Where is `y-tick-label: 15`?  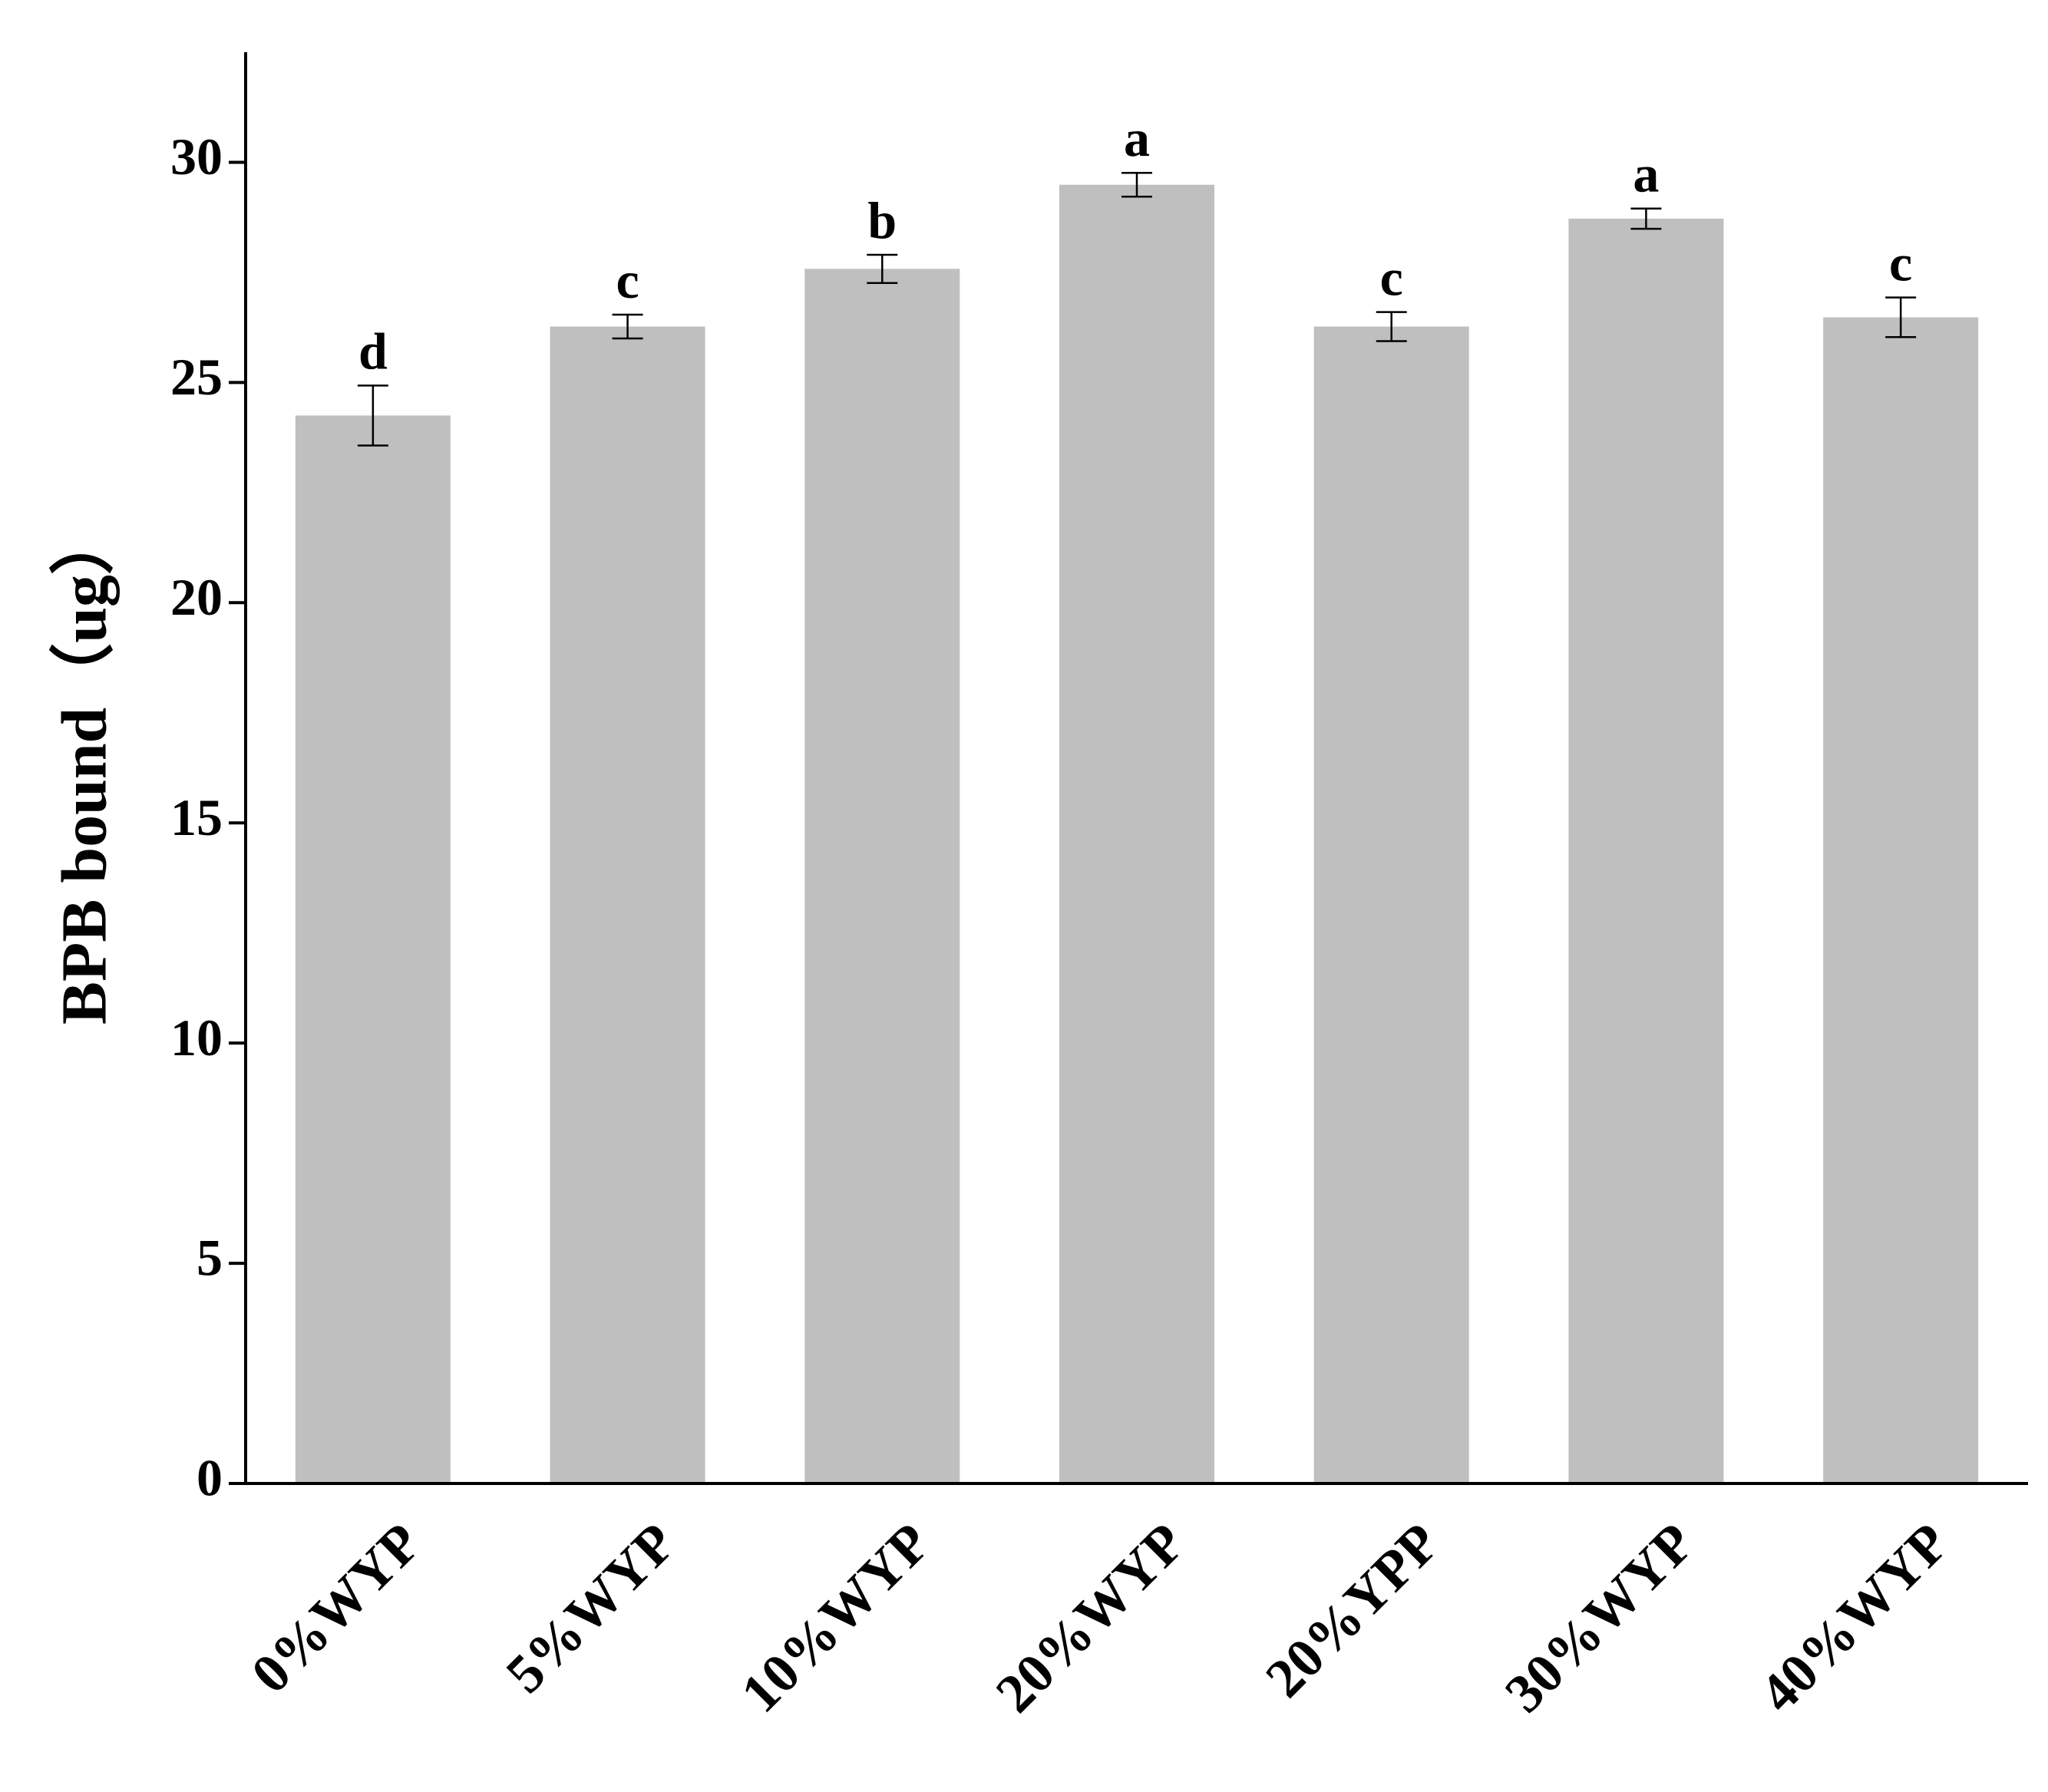
y-tick-label: 15 is located at coordinates (196, 817).